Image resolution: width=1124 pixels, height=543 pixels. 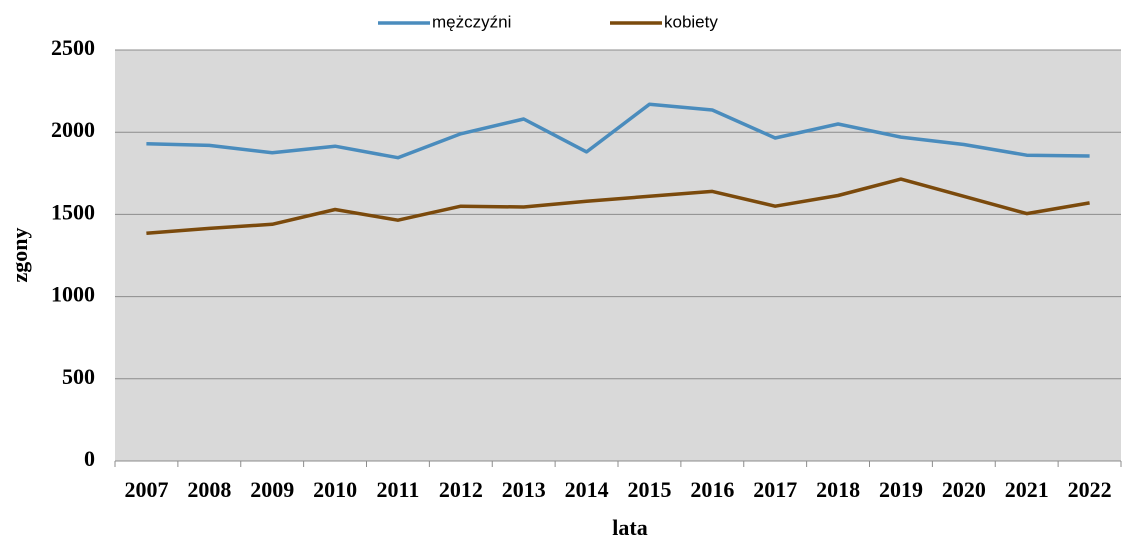 What do you see at coordinates (73, 129) in the screenshot?
I see `y-tick-label: 2000` at bounding box center [73, 129].